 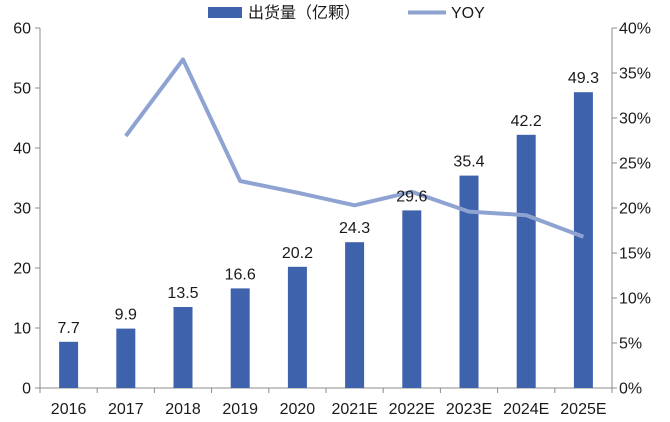 I want to click on x-tick-label: 2017, so click(x=126, y=409).